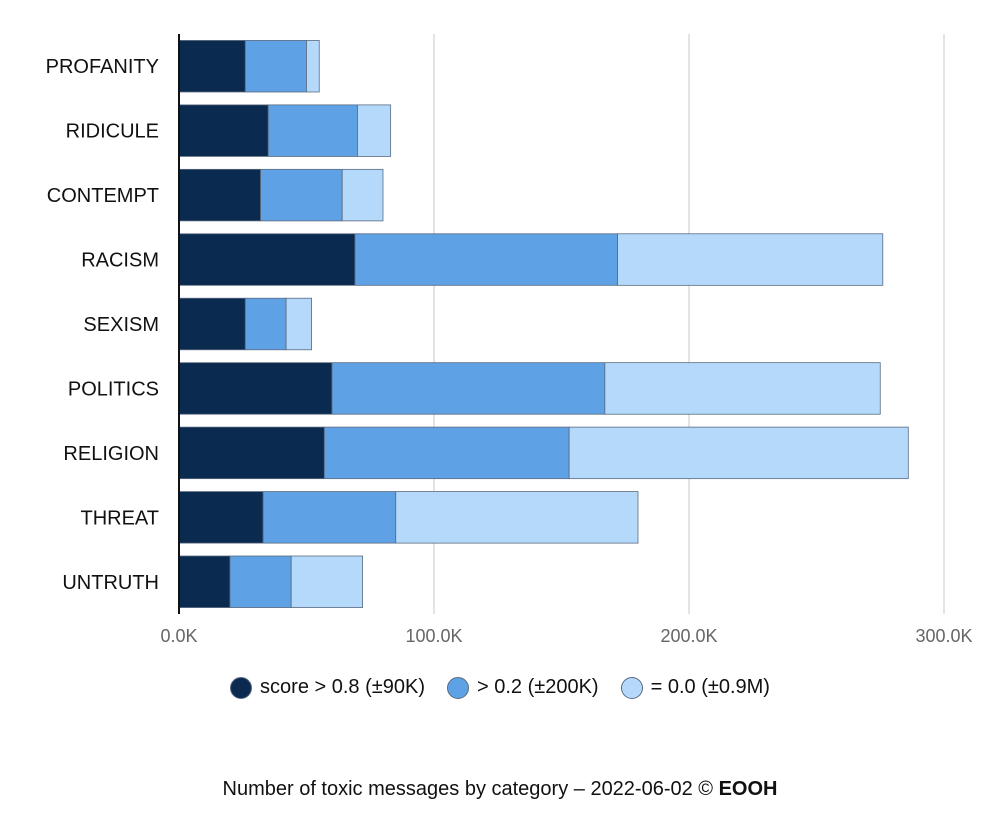 The width and height of the screenshot is (1000, 818). I want to click on legend-item-series-2: > 0.2 (±200K), so click(522, 687).